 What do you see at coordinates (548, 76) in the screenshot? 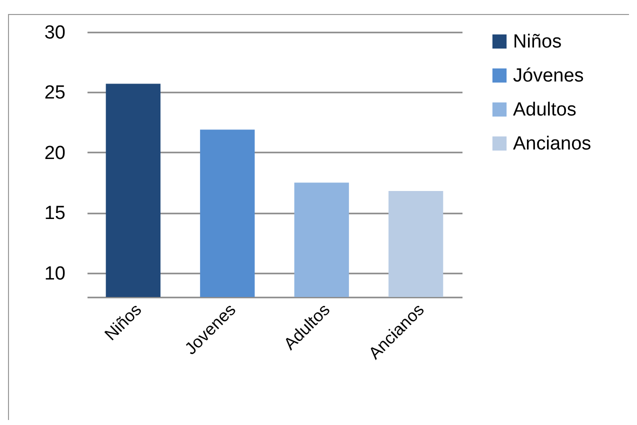
I see `legend-label: Jóvenes` at bounding box center [548, 76].